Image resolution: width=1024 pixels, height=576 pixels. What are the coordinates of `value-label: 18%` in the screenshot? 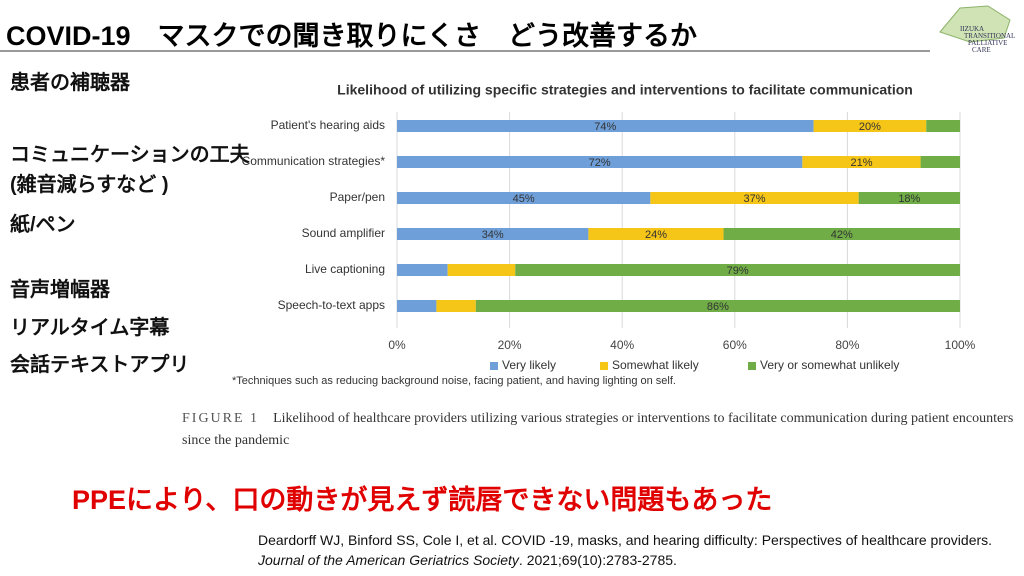 It's located at (909, 199).